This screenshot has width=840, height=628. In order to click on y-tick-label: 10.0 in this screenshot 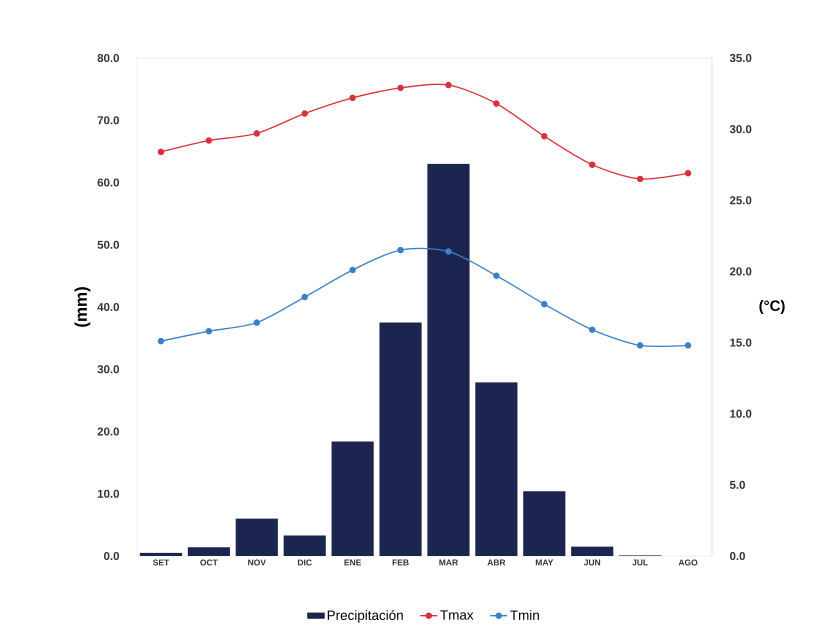, I will do `click(109, 494)`.